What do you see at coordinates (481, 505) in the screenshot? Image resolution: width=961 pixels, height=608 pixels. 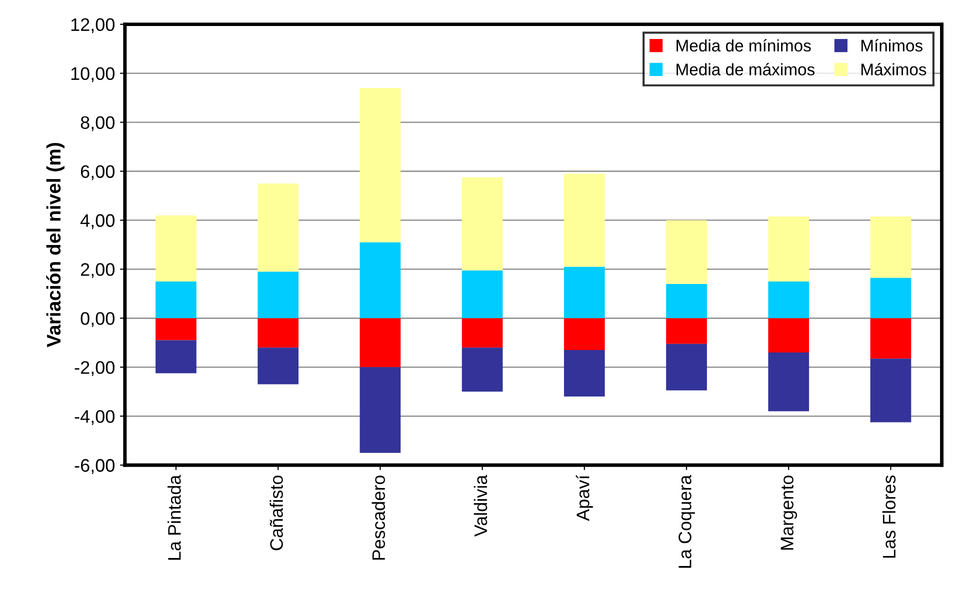 I see `x-tick-label: Valdivia` at bounding box center [481, 505].